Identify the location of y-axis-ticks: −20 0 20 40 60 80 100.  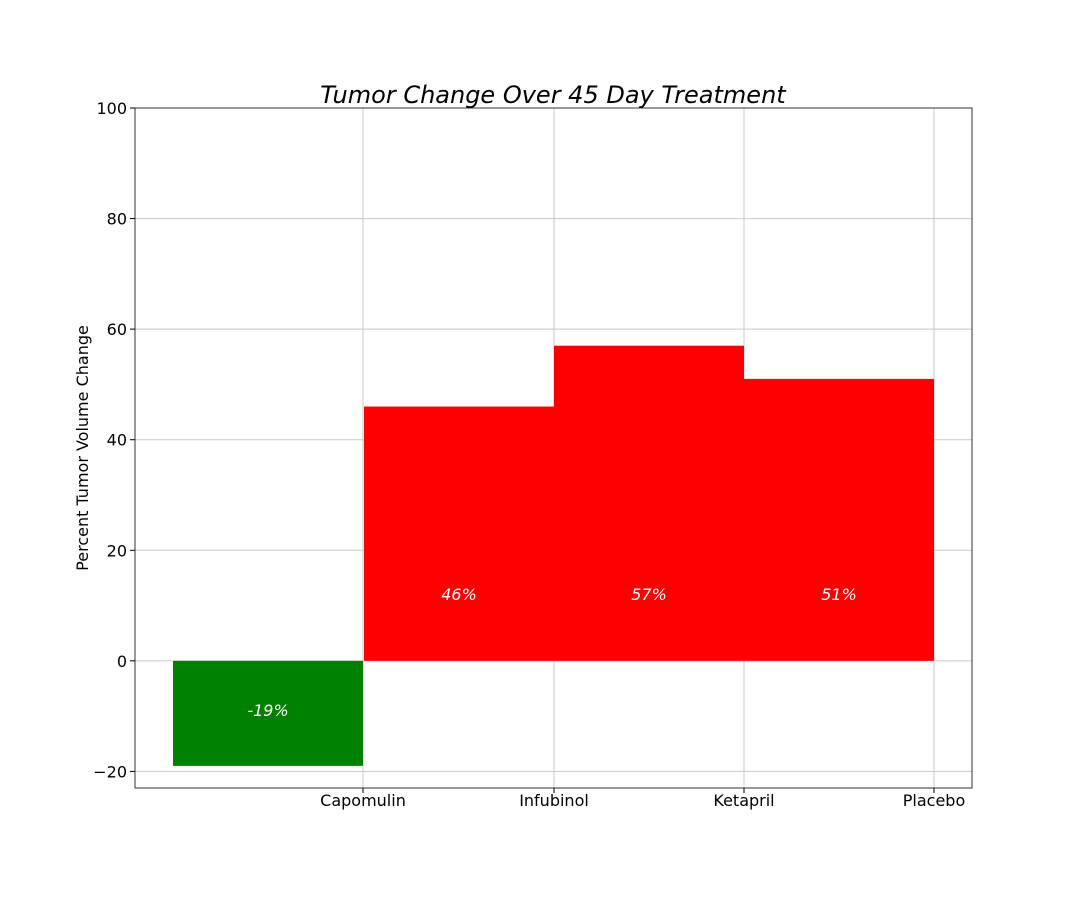
(114, 440).